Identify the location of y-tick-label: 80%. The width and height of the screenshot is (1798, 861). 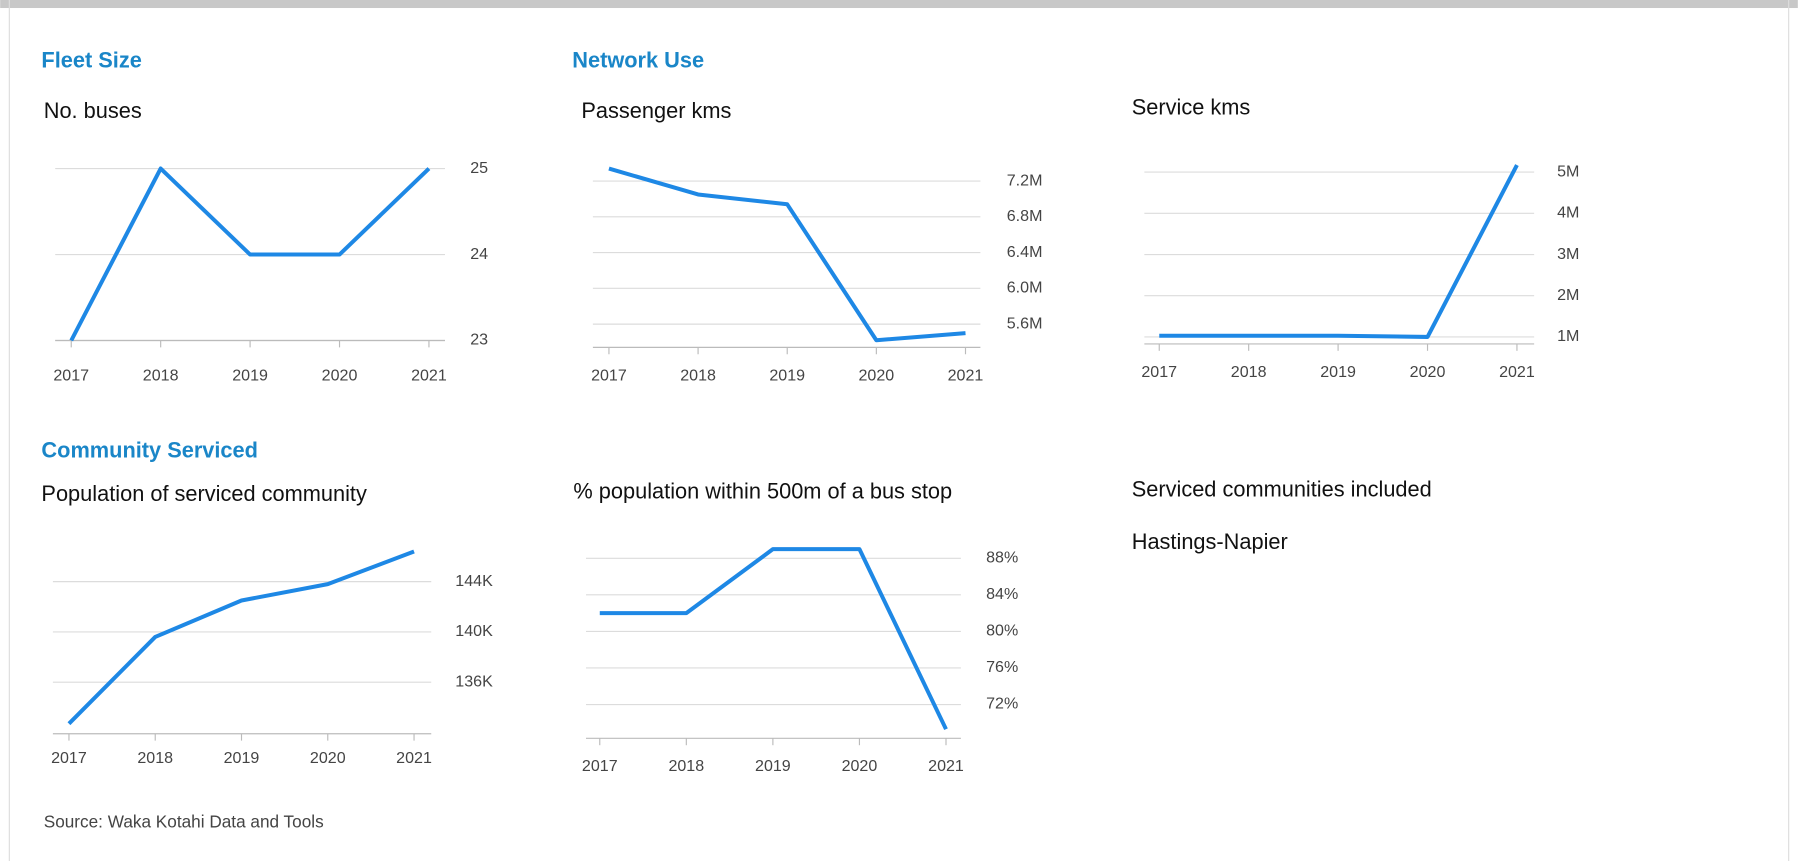
(1002, 631).